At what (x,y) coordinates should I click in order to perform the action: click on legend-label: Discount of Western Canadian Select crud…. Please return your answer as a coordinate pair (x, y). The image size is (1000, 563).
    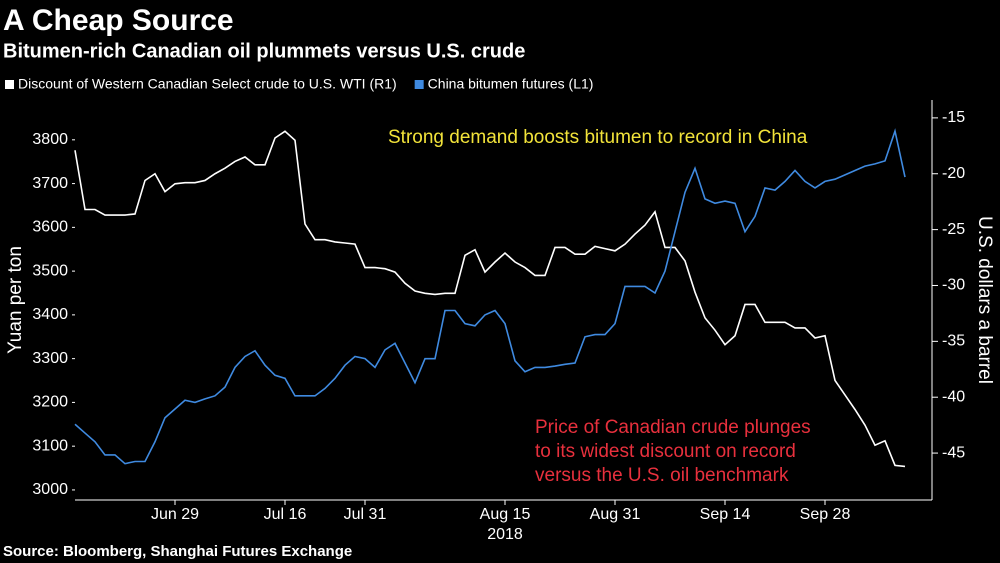
    Looking at the image, I should click on (207, 84).